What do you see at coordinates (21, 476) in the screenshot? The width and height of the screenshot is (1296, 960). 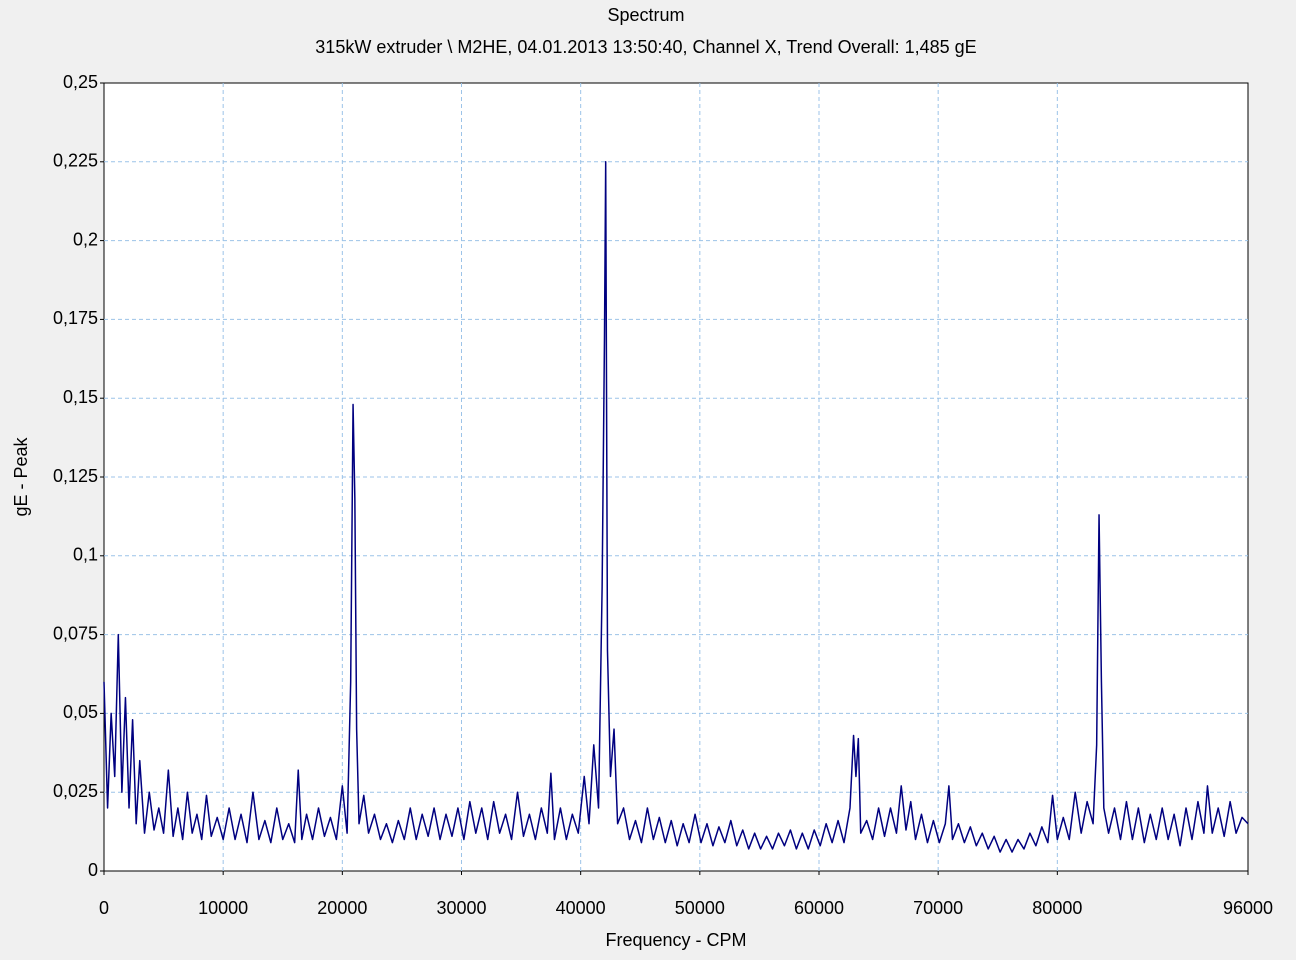 I see `y-axis-label: gE - Peak` at bounding box center [21, 476].